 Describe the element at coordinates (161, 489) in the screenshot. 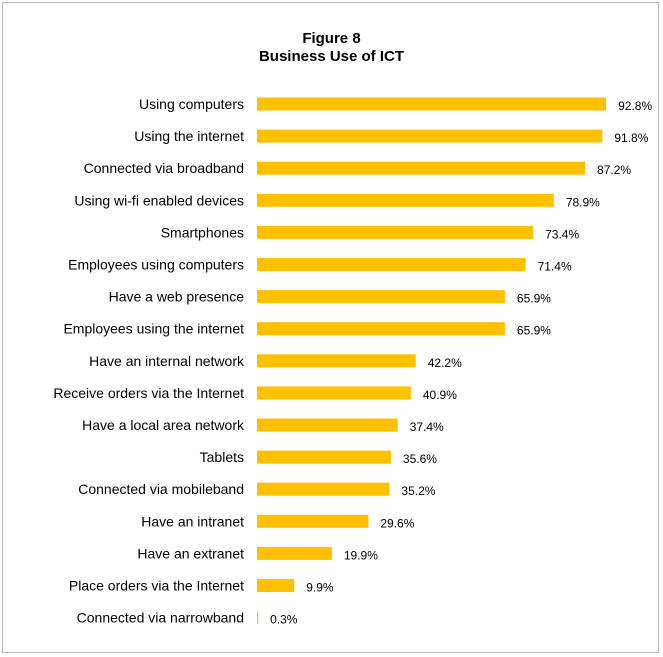

I see `category-label: Connected via mobileband` at that location.